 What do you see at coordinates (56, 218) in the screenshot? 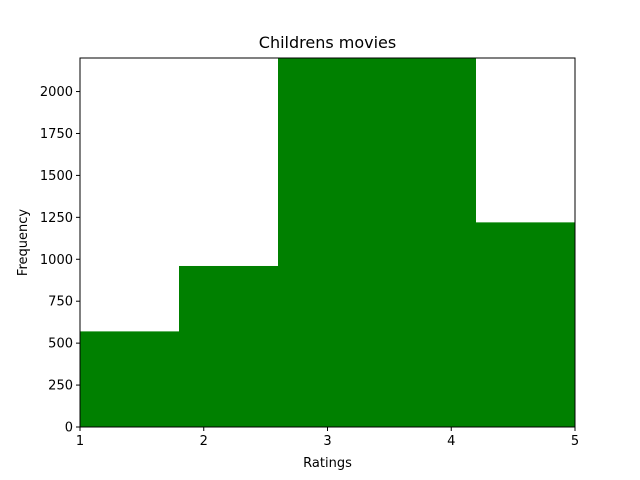
I see `y-tick-label: 1250` at bounding box center [56, 218].